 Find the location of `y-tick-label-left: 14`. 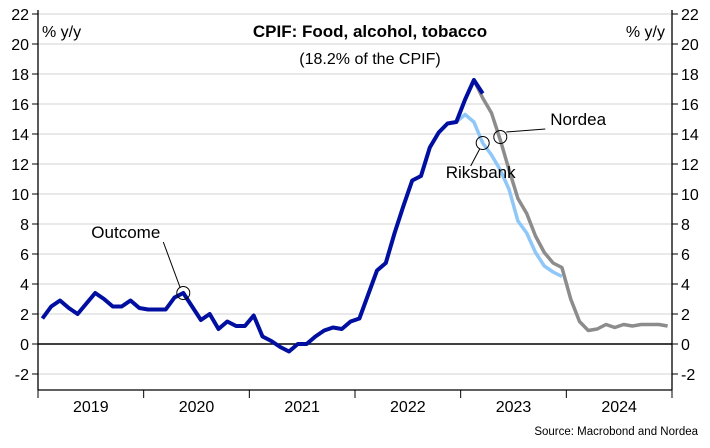

y-tick-label-left: 14 is located at coordinates (20, 135).